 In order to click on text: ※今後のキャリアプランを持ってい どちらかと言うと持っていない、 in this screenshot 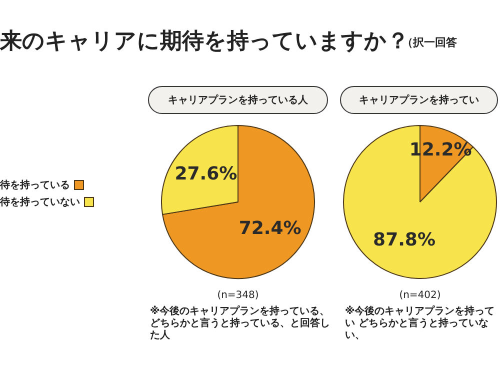, I will do `click(420, 324)`.